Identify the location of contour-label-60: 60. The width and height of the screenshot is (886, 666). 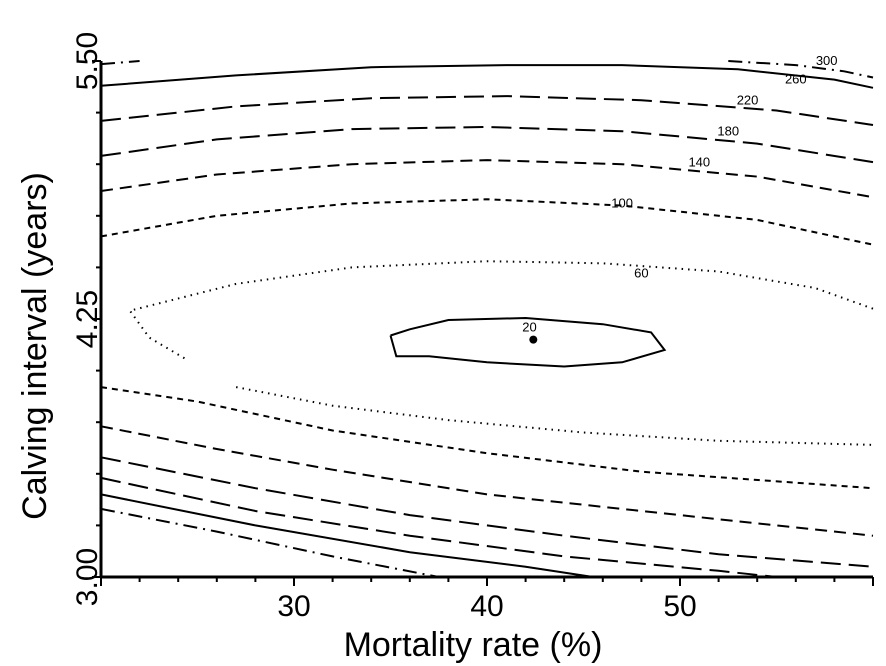
(641, 273).